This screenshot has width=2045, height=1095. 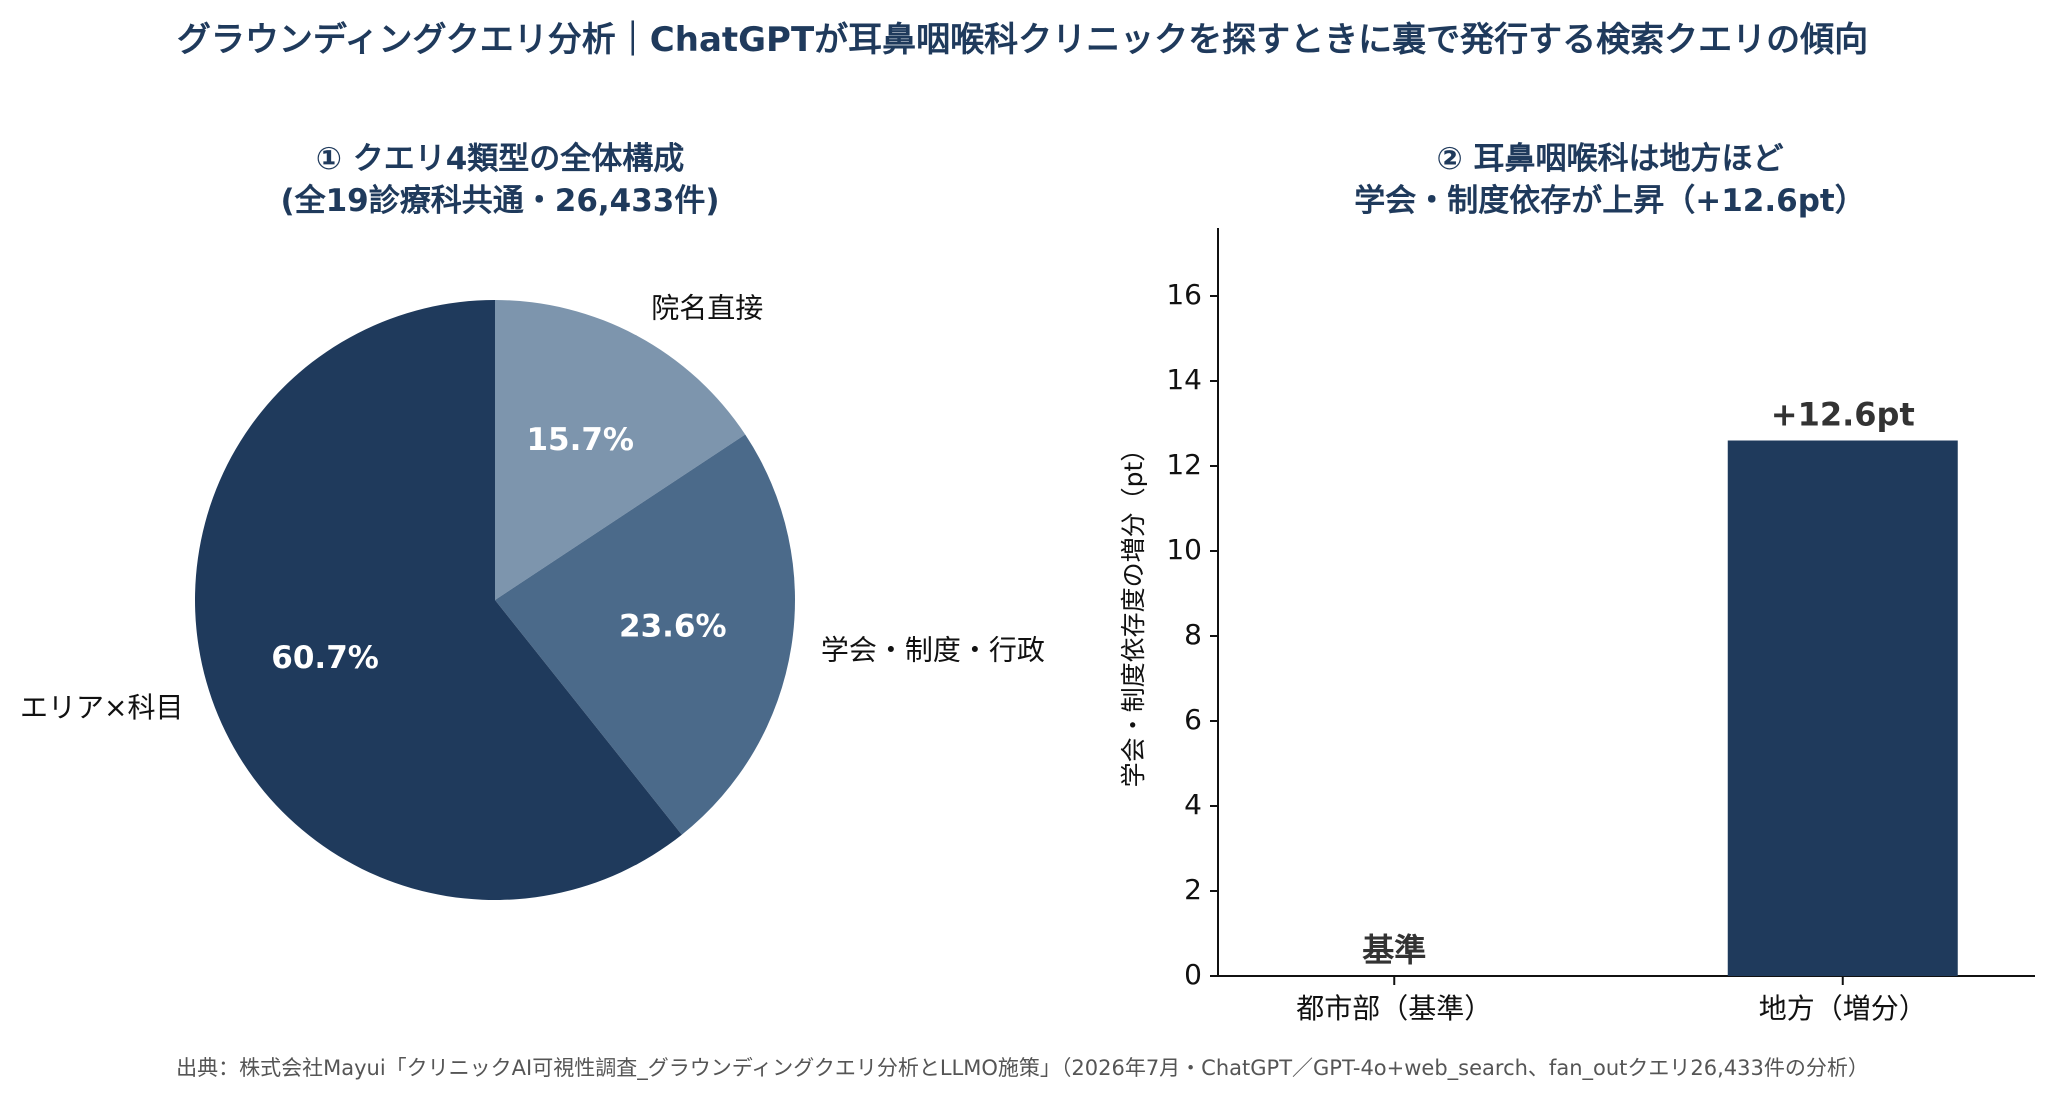 I want to click on bar-chart-title: ② 耳鼻咽喉科は地方ほど 学会・制度依存が上昇（+12.6pt）, so click(x=1610, y=180).